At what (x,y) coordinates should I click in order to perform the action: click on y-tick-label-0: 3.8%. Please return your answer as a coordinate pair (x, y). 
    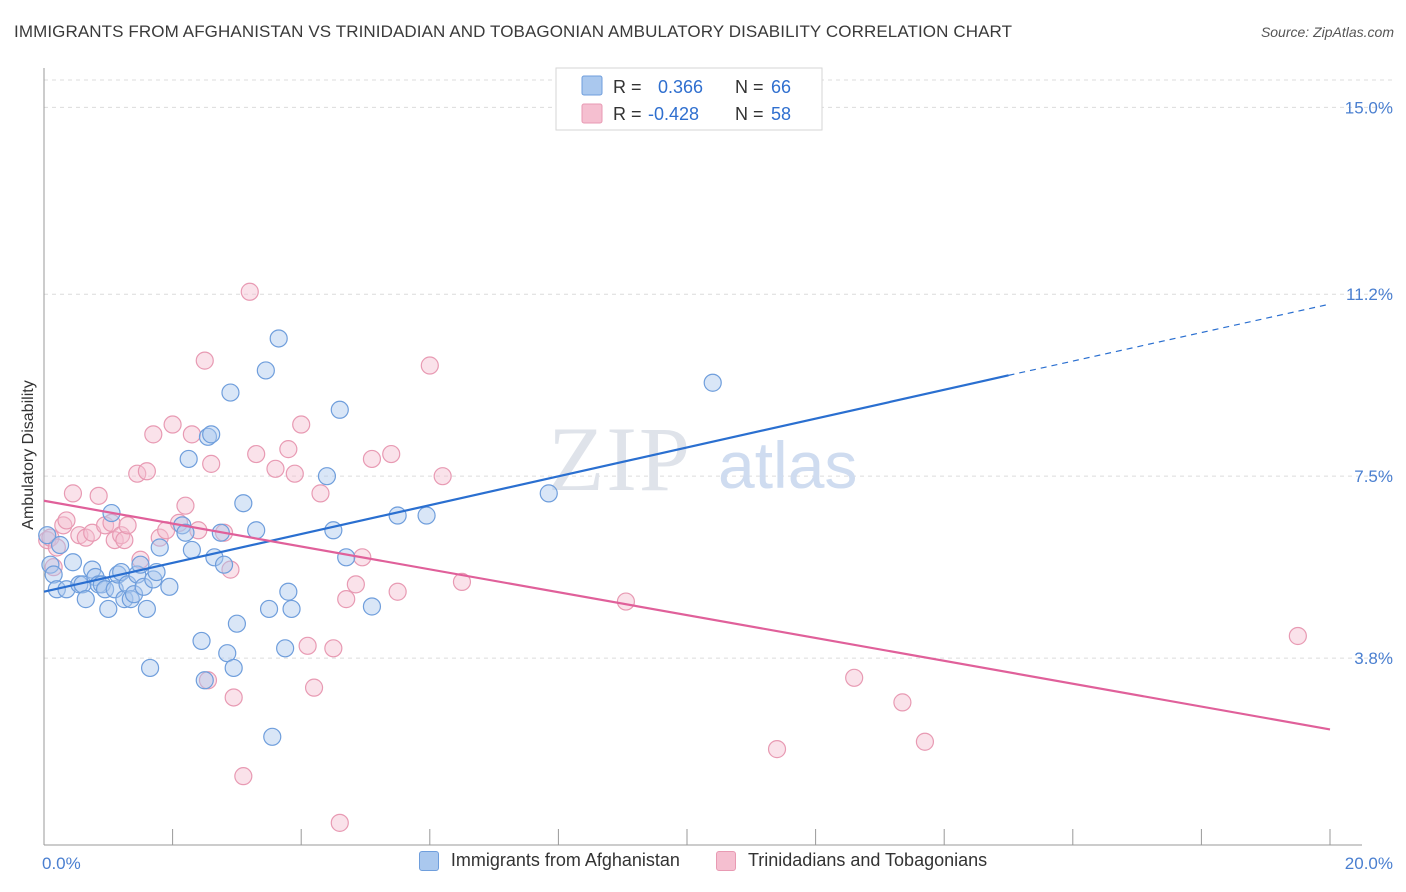
    Looking at the image, I should click on (1373, 658).